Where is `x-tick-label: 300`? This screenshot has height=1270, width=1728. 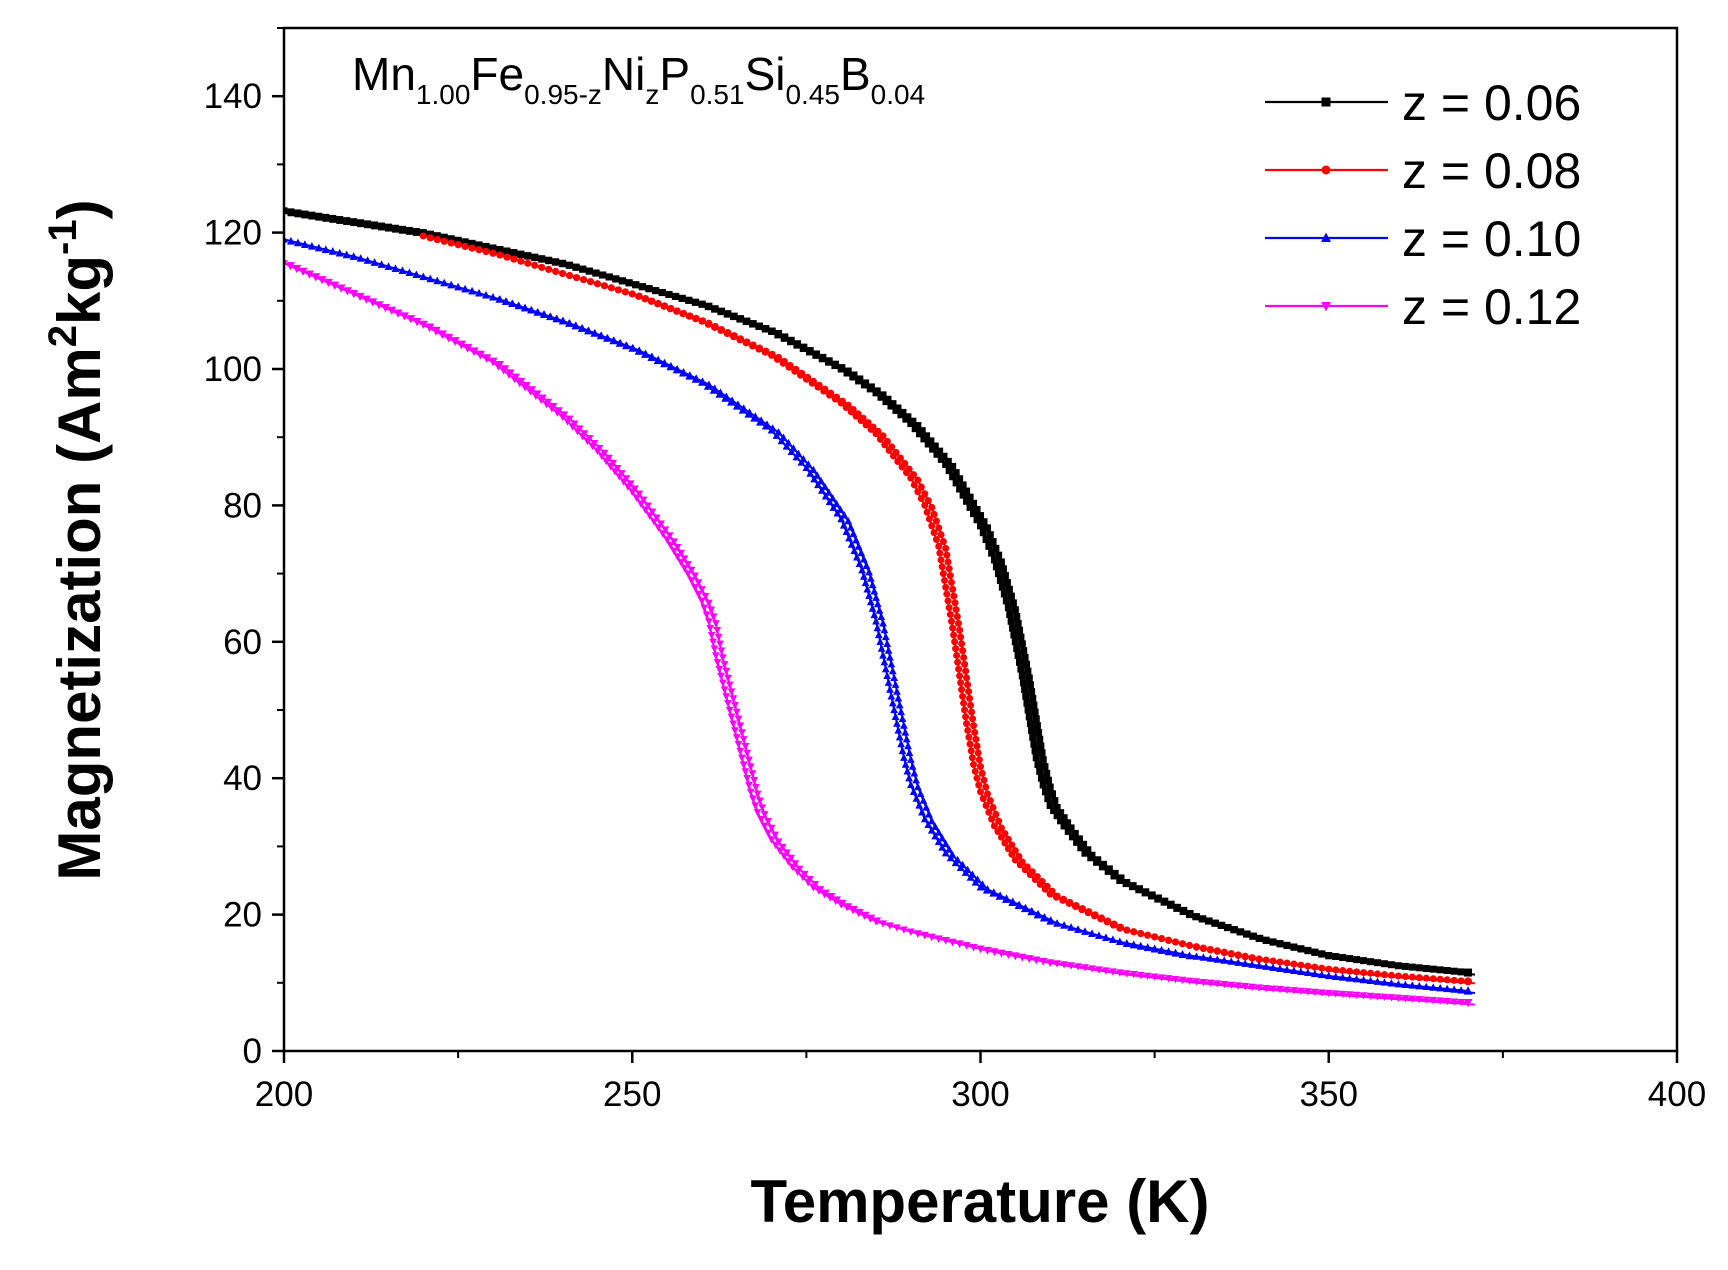
x-tick-label: 300 is located at coordinates (980, 1094).